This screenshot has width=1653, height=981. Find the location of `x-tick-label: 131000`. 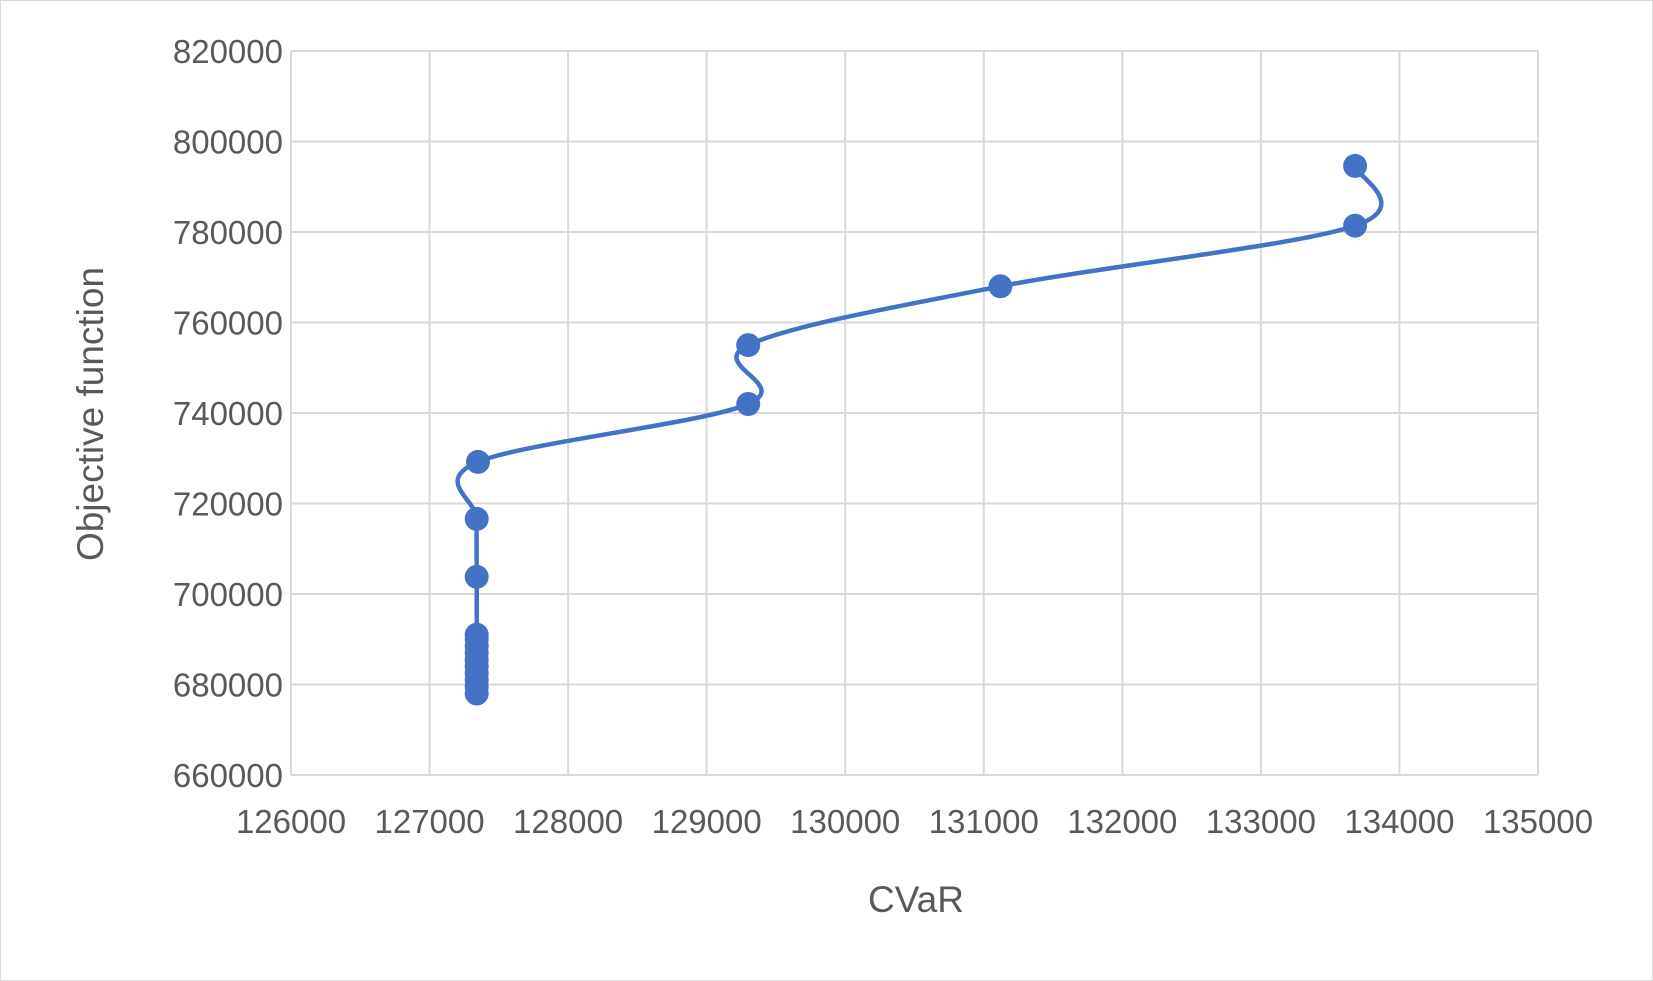

x-tick-label: 131000 is located at coordinates (984, 821).